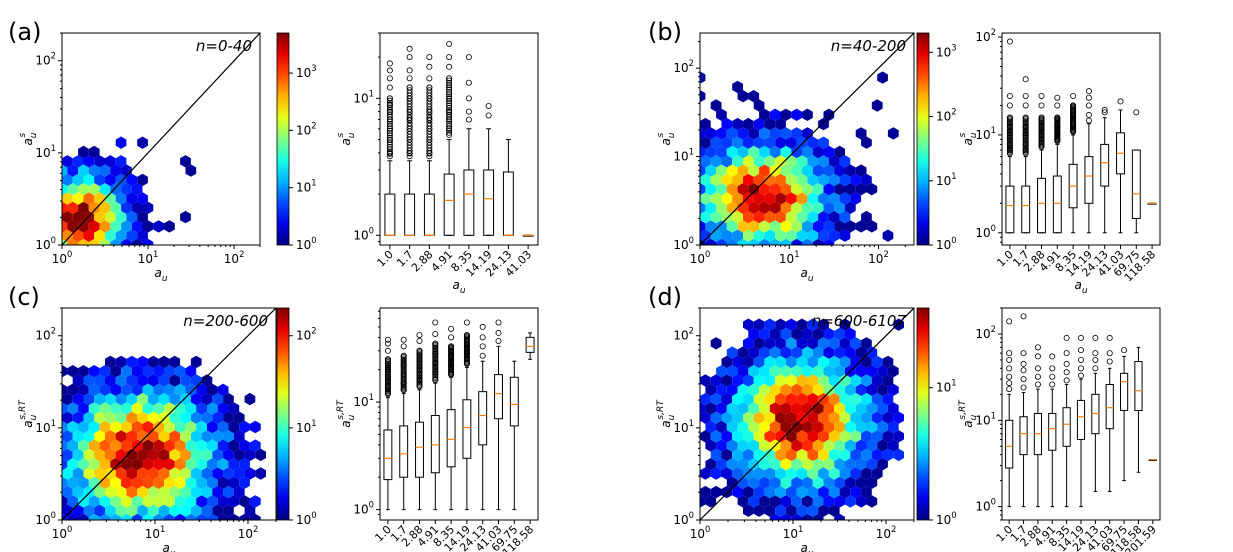  I want to click on colorbar-tick-label: 101, so click(306, 186).